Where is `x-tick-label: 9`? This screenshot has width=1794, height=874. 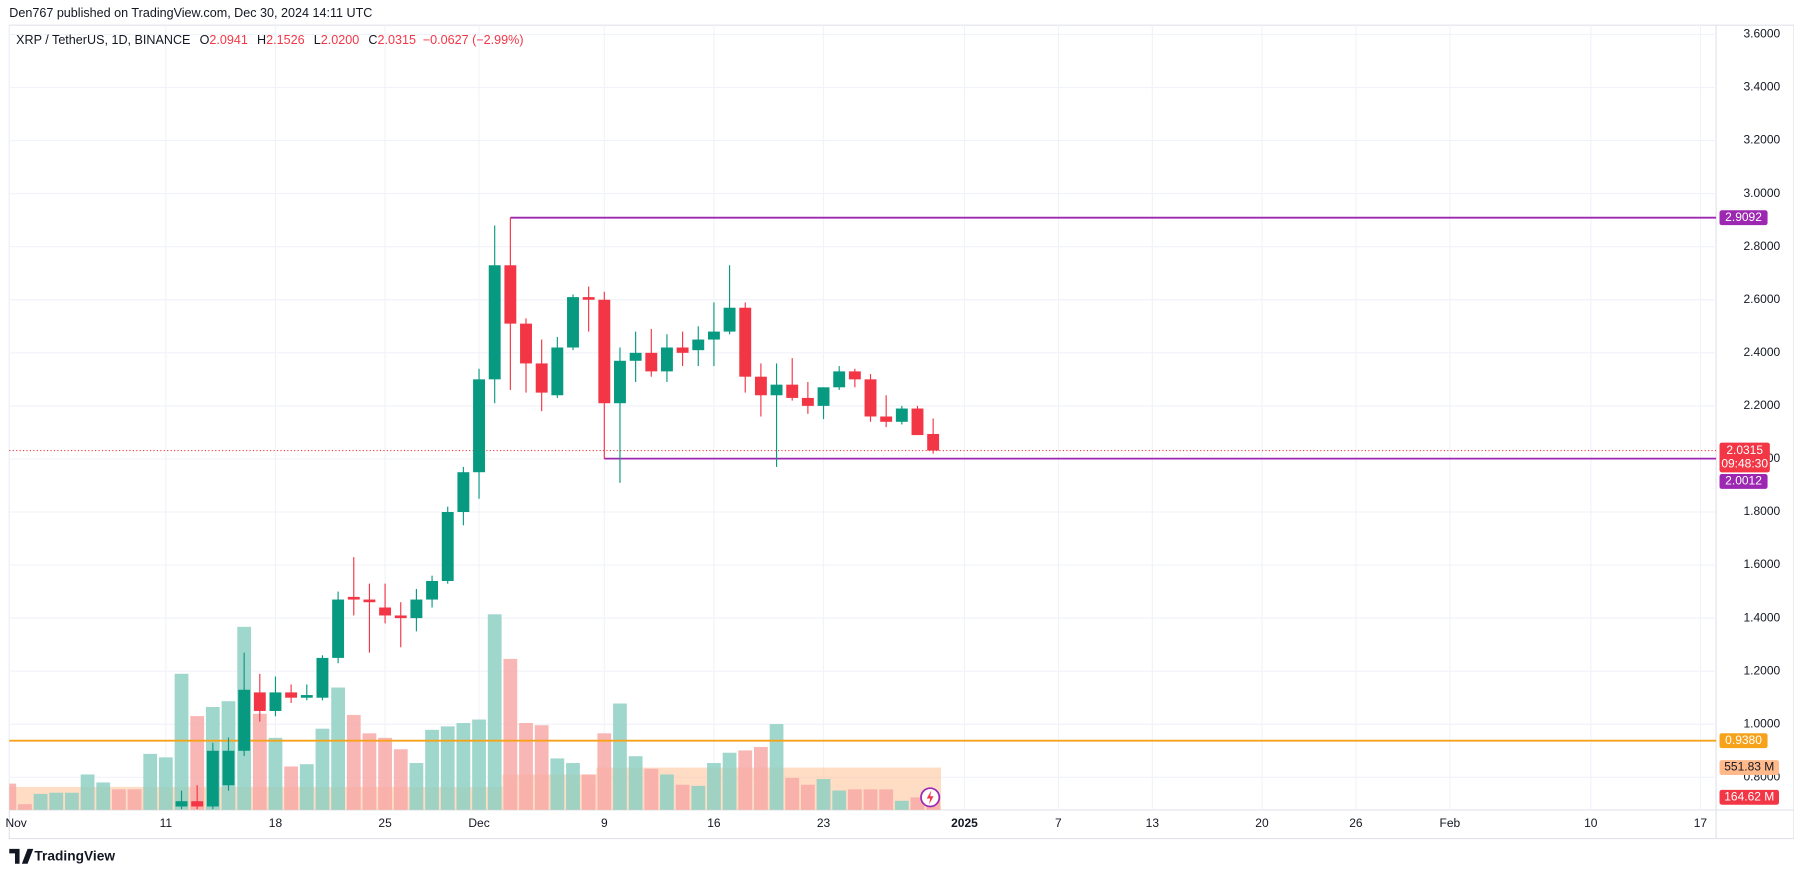
x-tick-label: 9 is located at coordinates (604, 823).